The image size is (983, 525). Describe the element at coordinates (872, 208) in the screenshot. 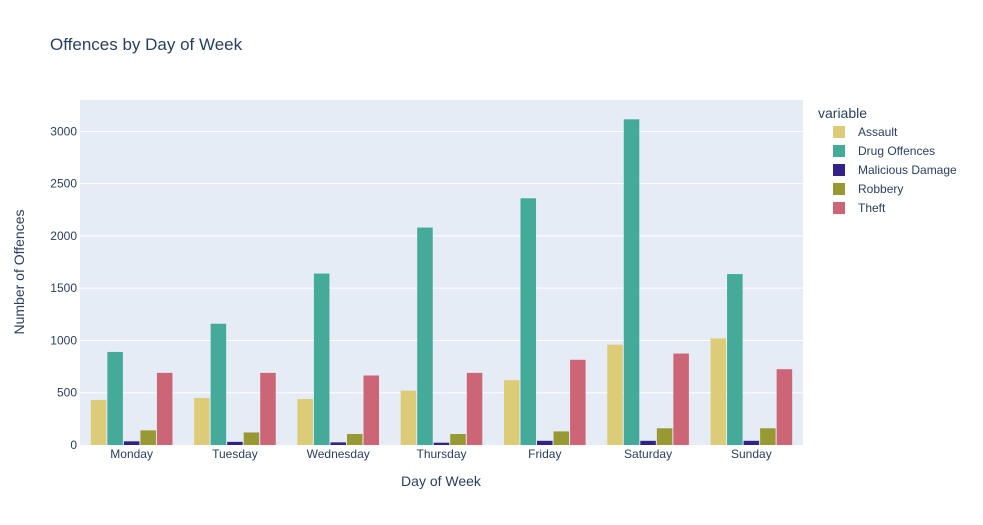

I see `legend-label: Theft` at that location.